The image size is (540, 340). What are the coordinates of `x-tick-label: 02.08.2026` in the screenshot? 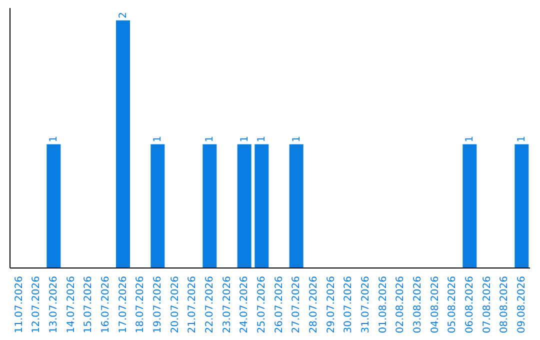 It's located at (400, 305).